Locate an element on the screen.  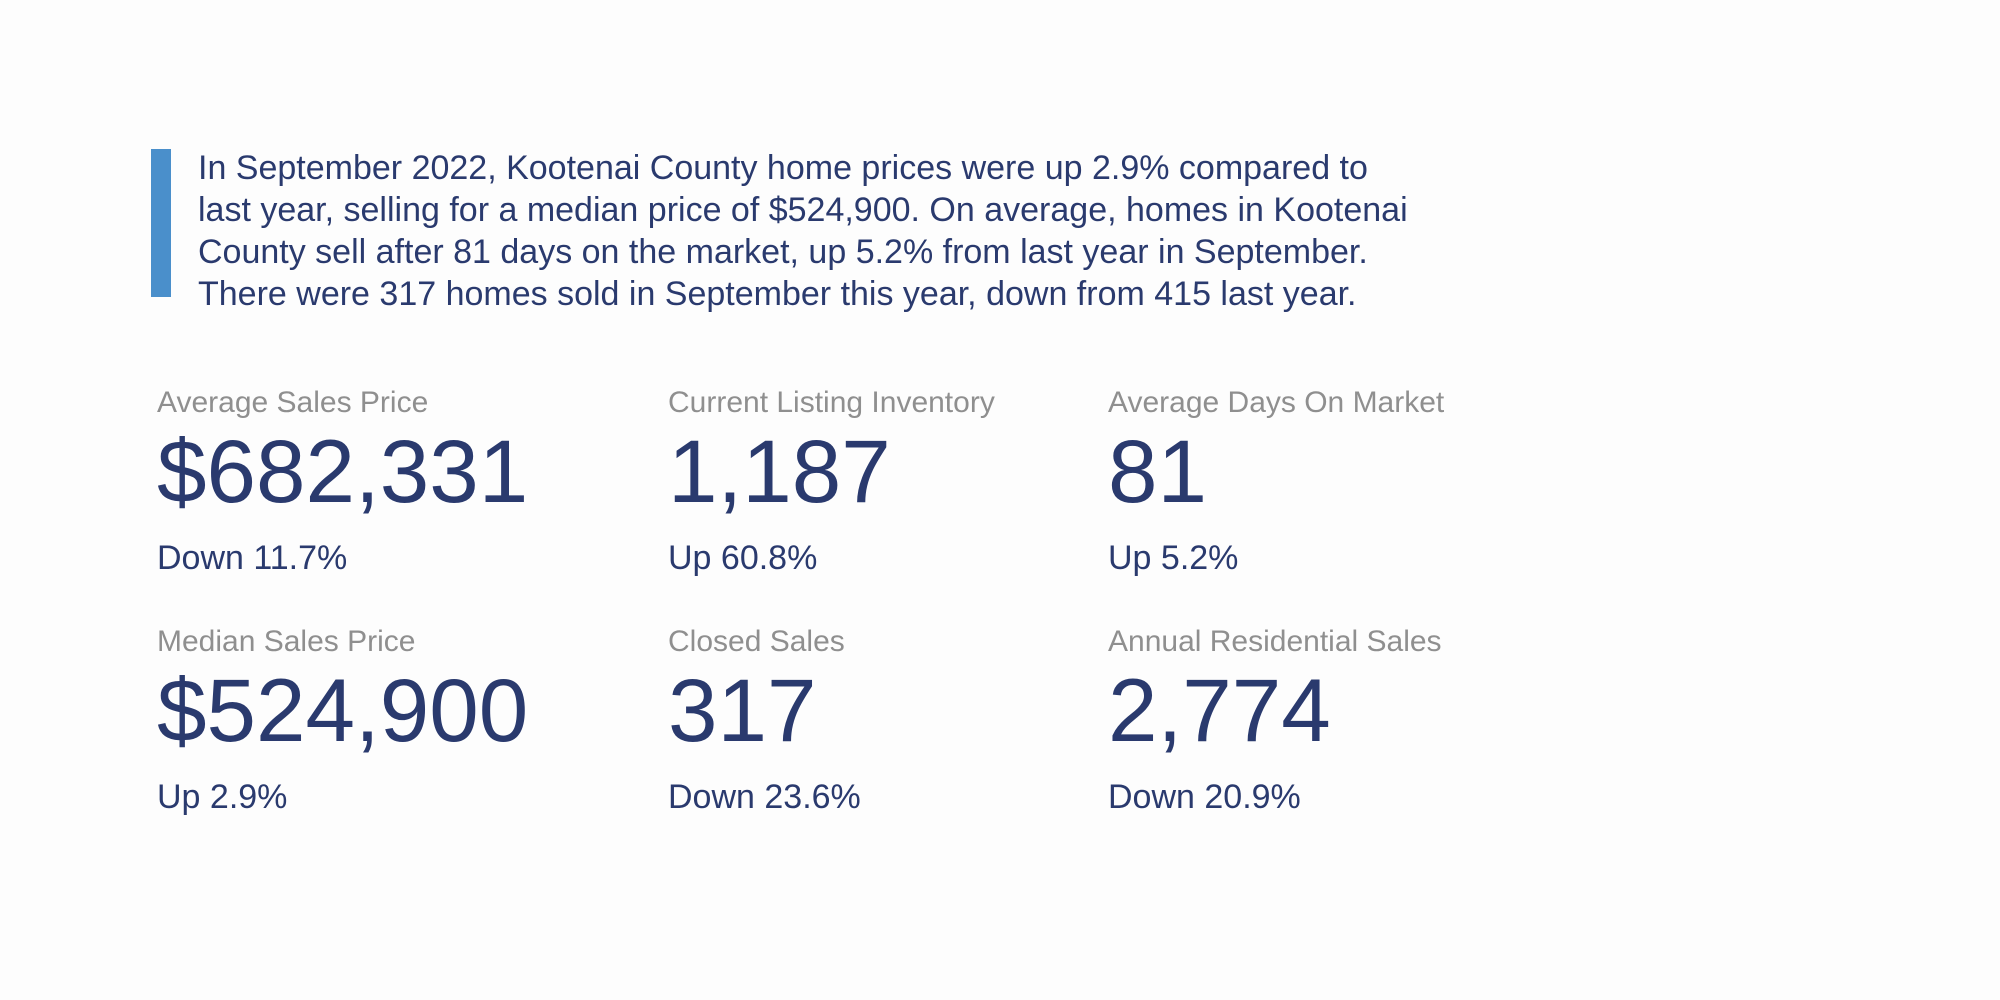
stat-value: 317 is located at coordinates (742, 710).